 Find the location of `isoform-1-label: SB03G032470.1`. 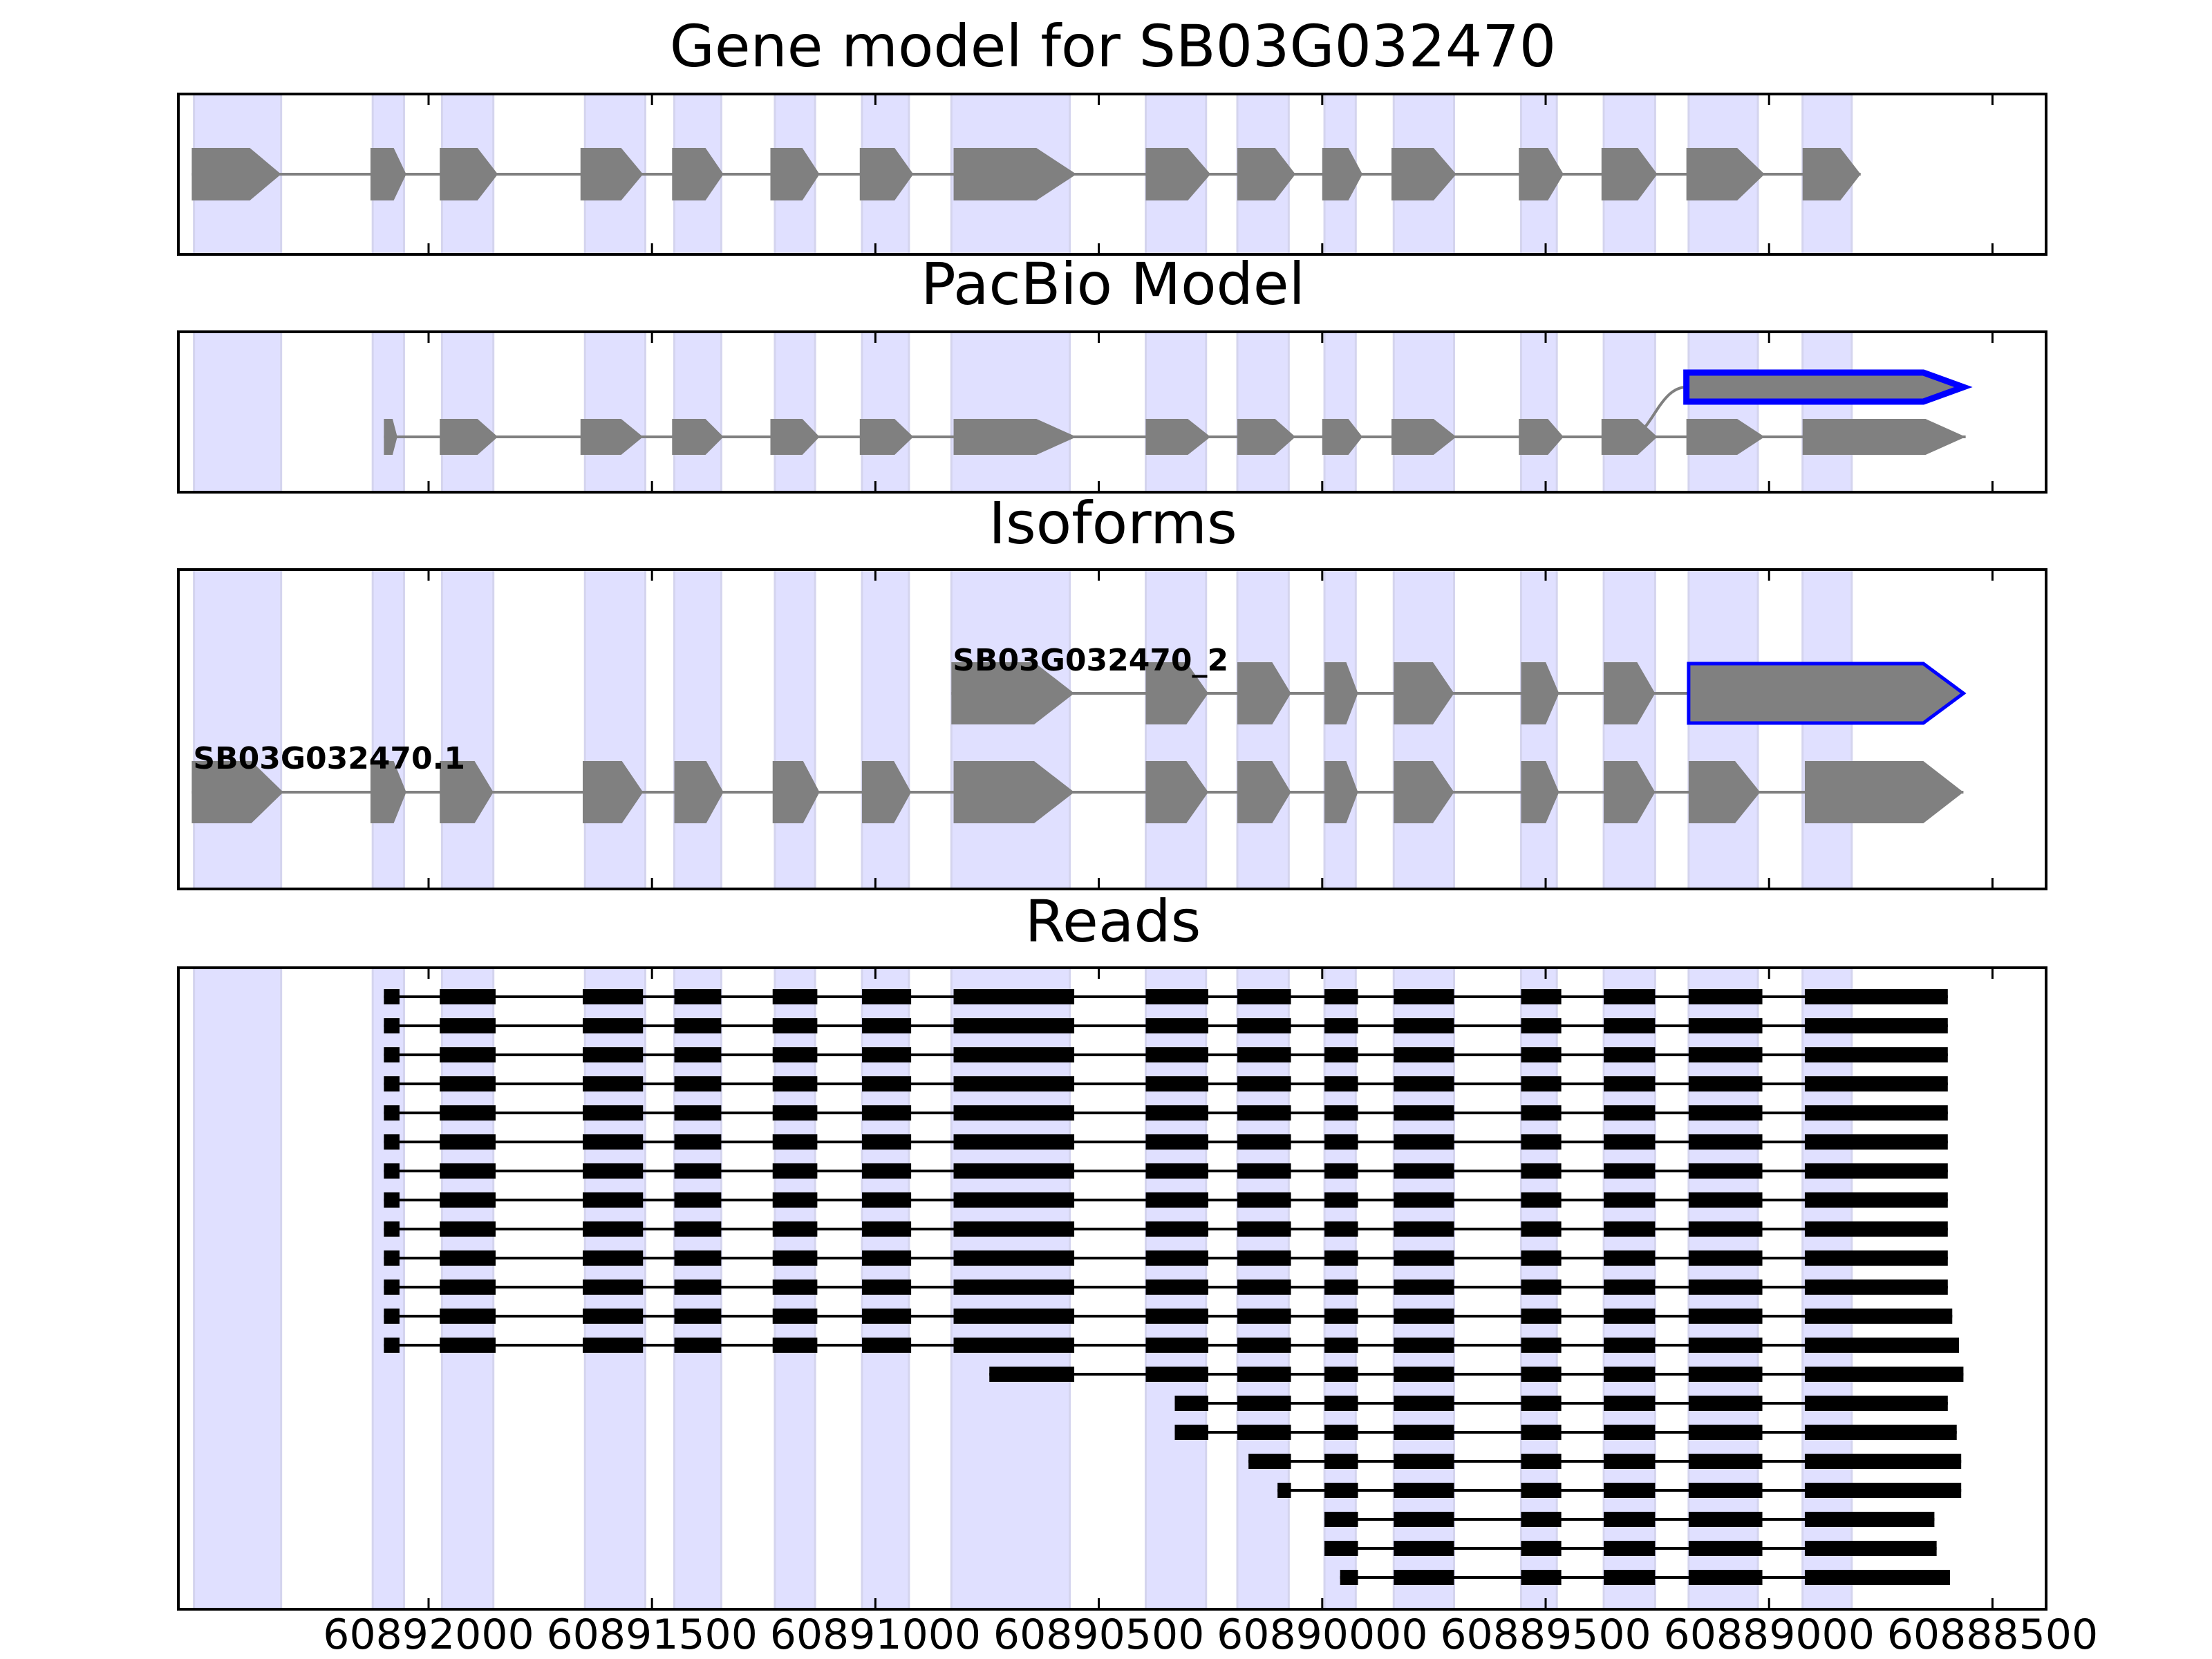

isoform-1-label: SB03G032470.1 is located at coordinates (329, 758).